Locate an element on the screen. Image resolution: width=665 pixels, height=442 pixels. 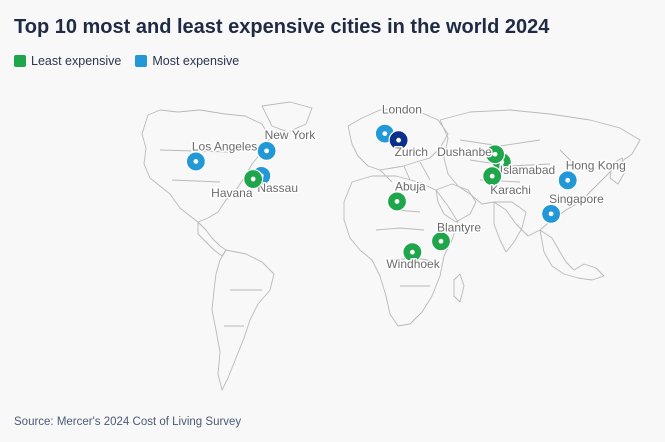
japan-outline is located at coordinates (618, 171).